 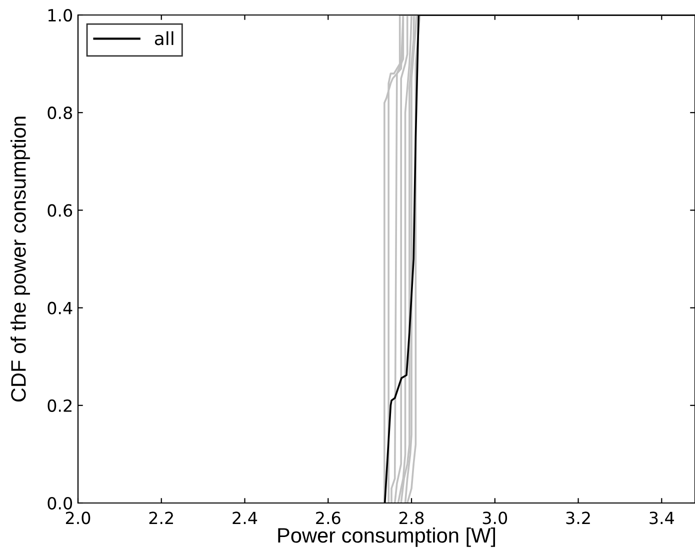 What do you see at coordinates (60, 503) in the screenshot?
I see `y-tick-label: 0.0` at bounding box center [60, 503].